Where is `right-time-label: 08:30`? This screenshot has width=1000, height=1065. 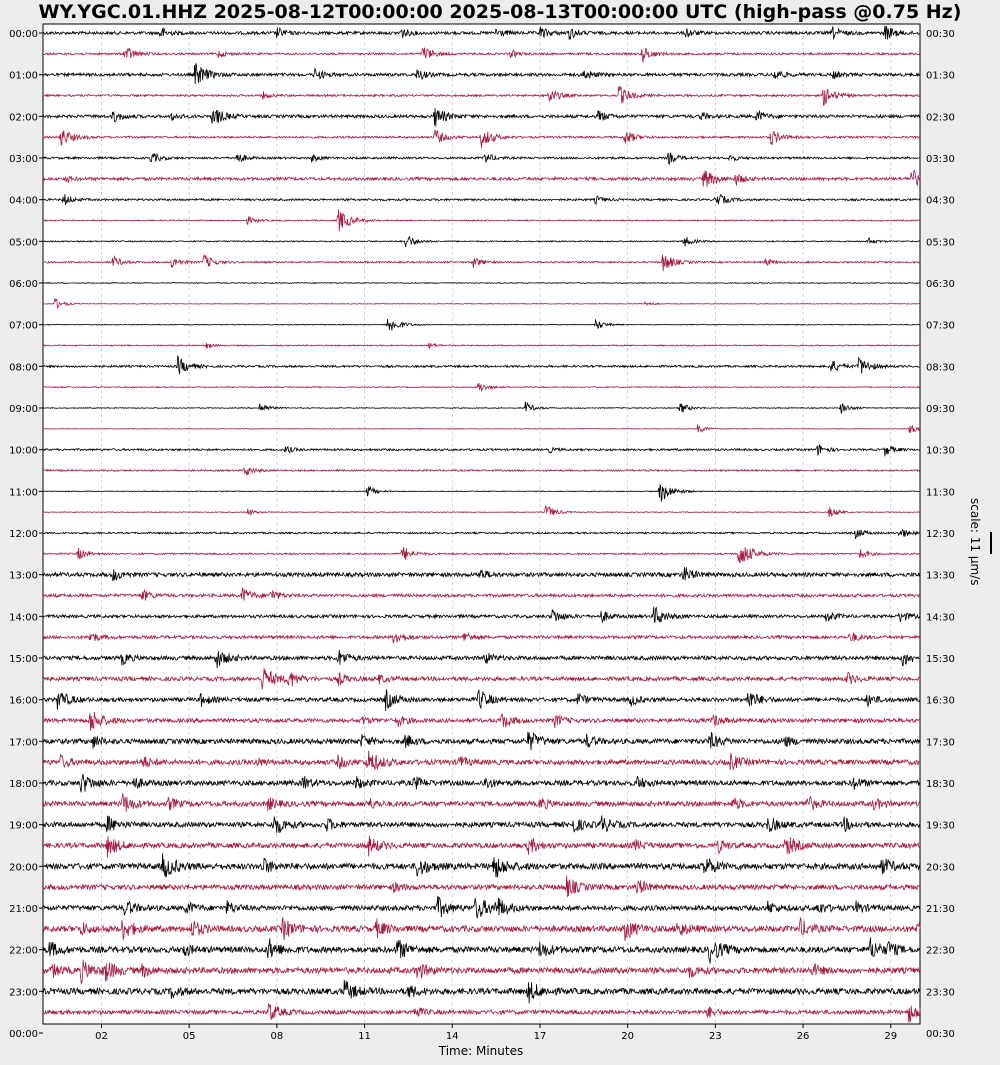
right-time-label: 08:30 is located at coordinates (940, 367).